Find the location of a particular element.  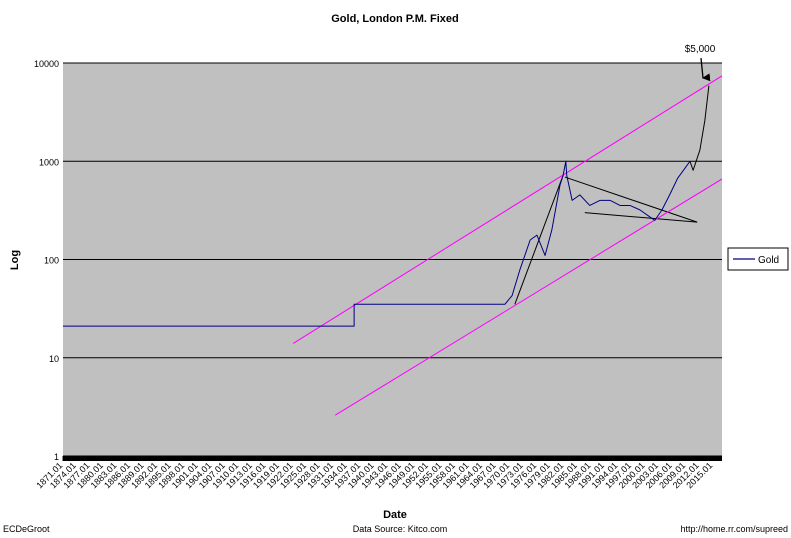

x-axis is located at coordinates (392, 458).